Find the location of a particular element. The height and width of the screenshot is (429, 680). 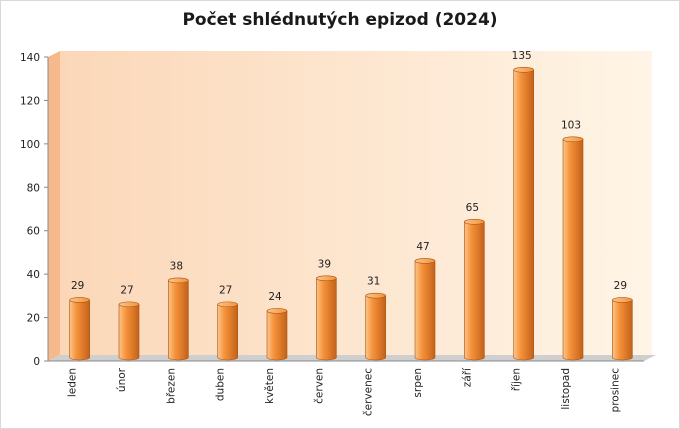

plot-side-wall is located at coordinates (54, 206).